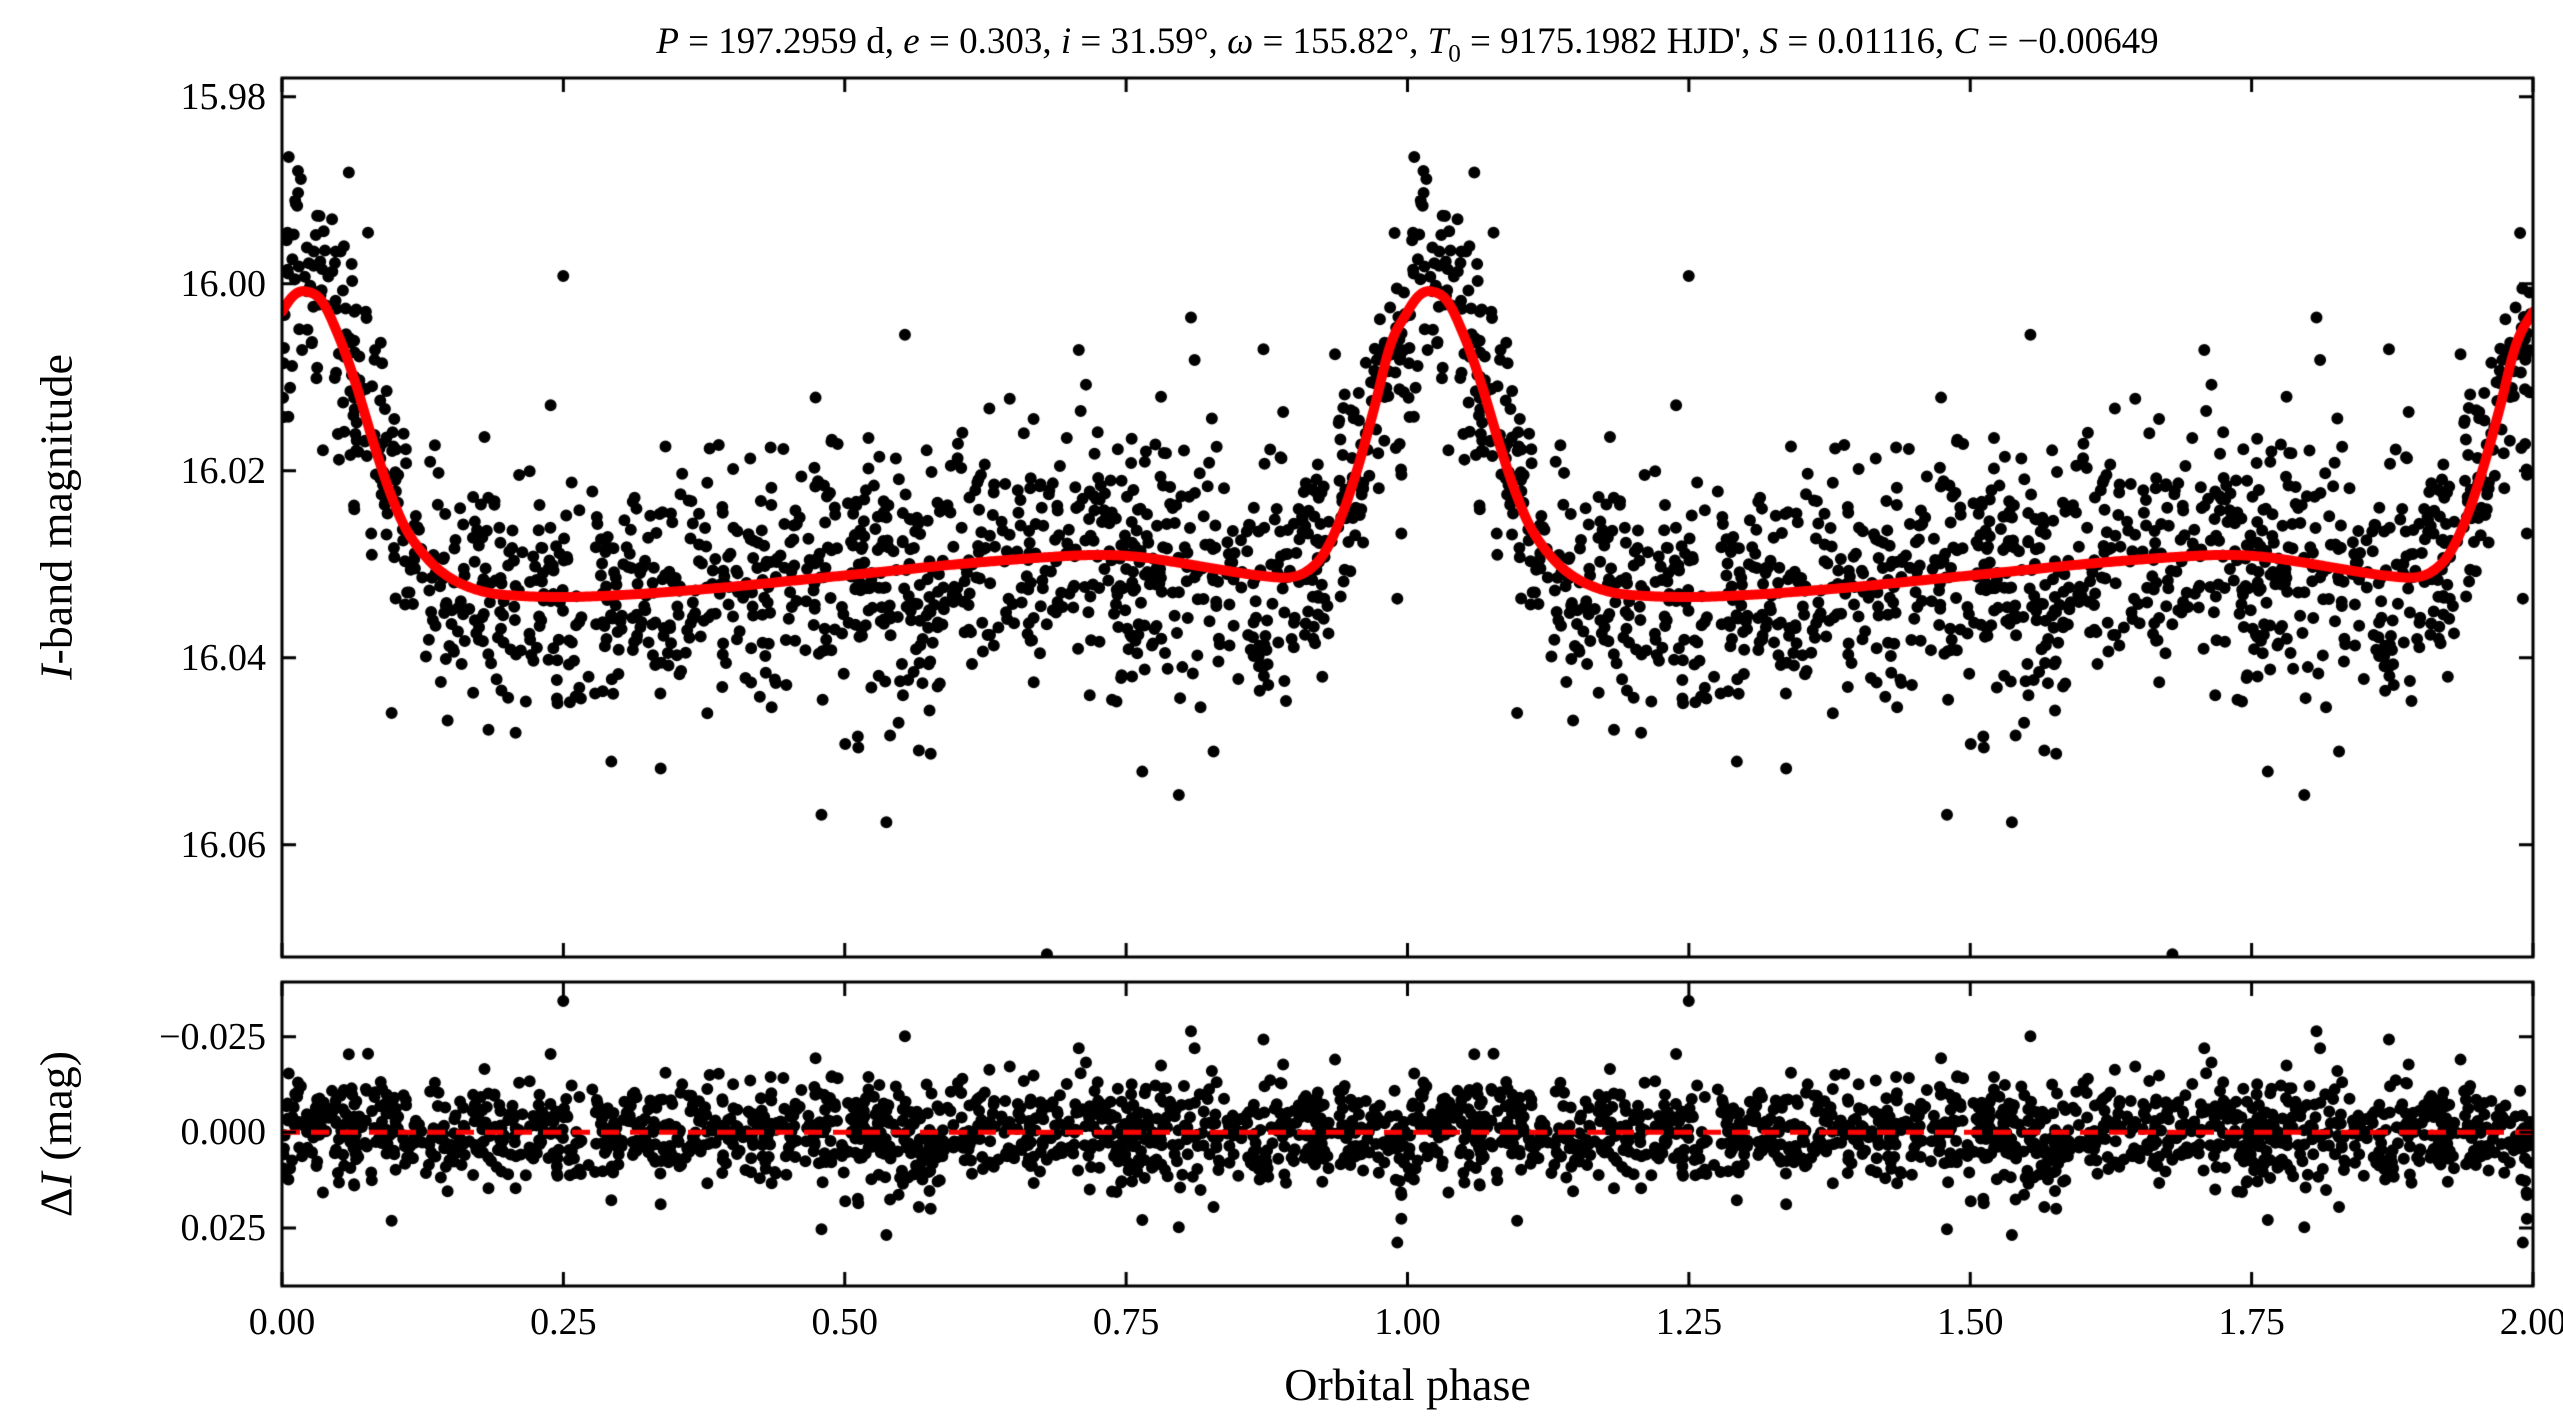 The width and height of the screenshot is (2563, 1428). What do you see at coordinates (223, 1132) in the screenshot?
I see `y-tick-label-bottom: 0.000` at bounding box center [223, 1132].